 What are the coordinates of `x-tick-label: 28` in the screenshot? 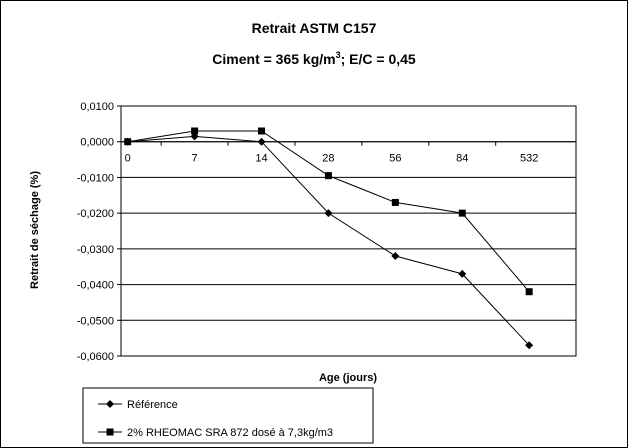 It's located at (328, 159).